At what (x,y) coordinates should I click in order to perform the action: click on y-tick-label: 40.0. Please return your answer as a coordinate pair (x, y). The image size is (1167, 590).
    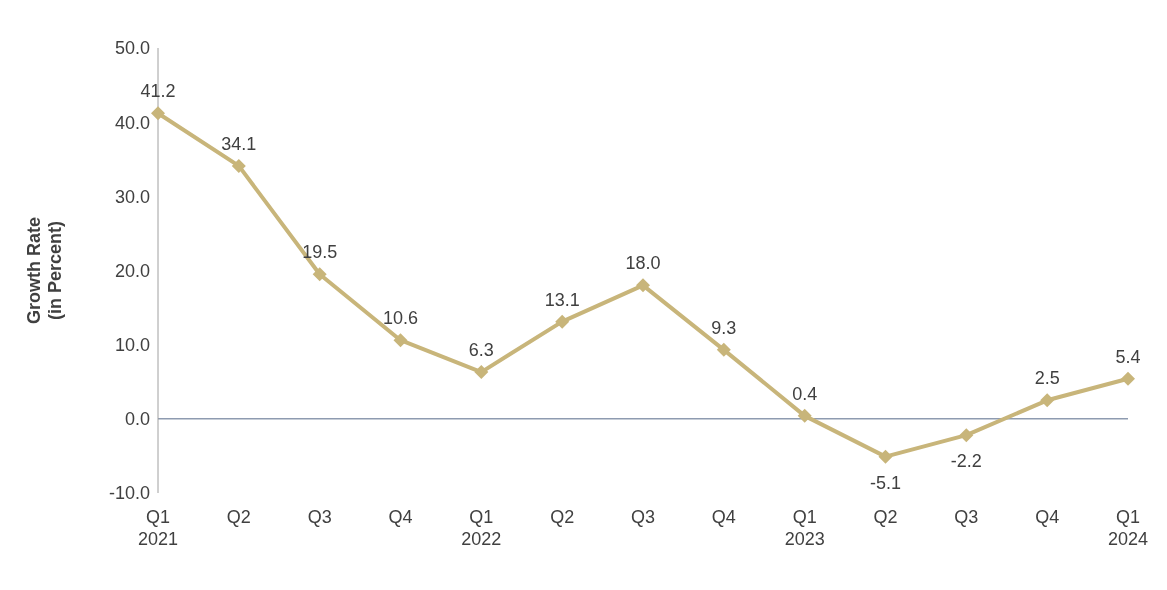
    Looking at the image, I should click on (132, 122).